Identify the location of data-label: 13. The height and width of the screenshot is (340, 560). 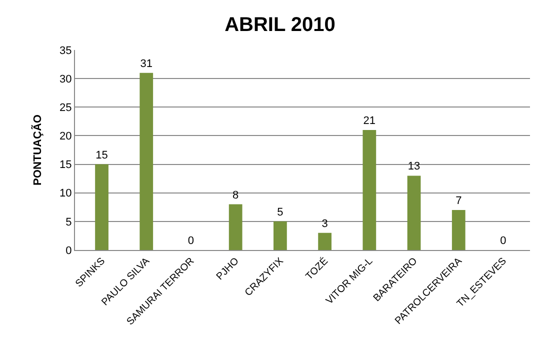
(414, 166).